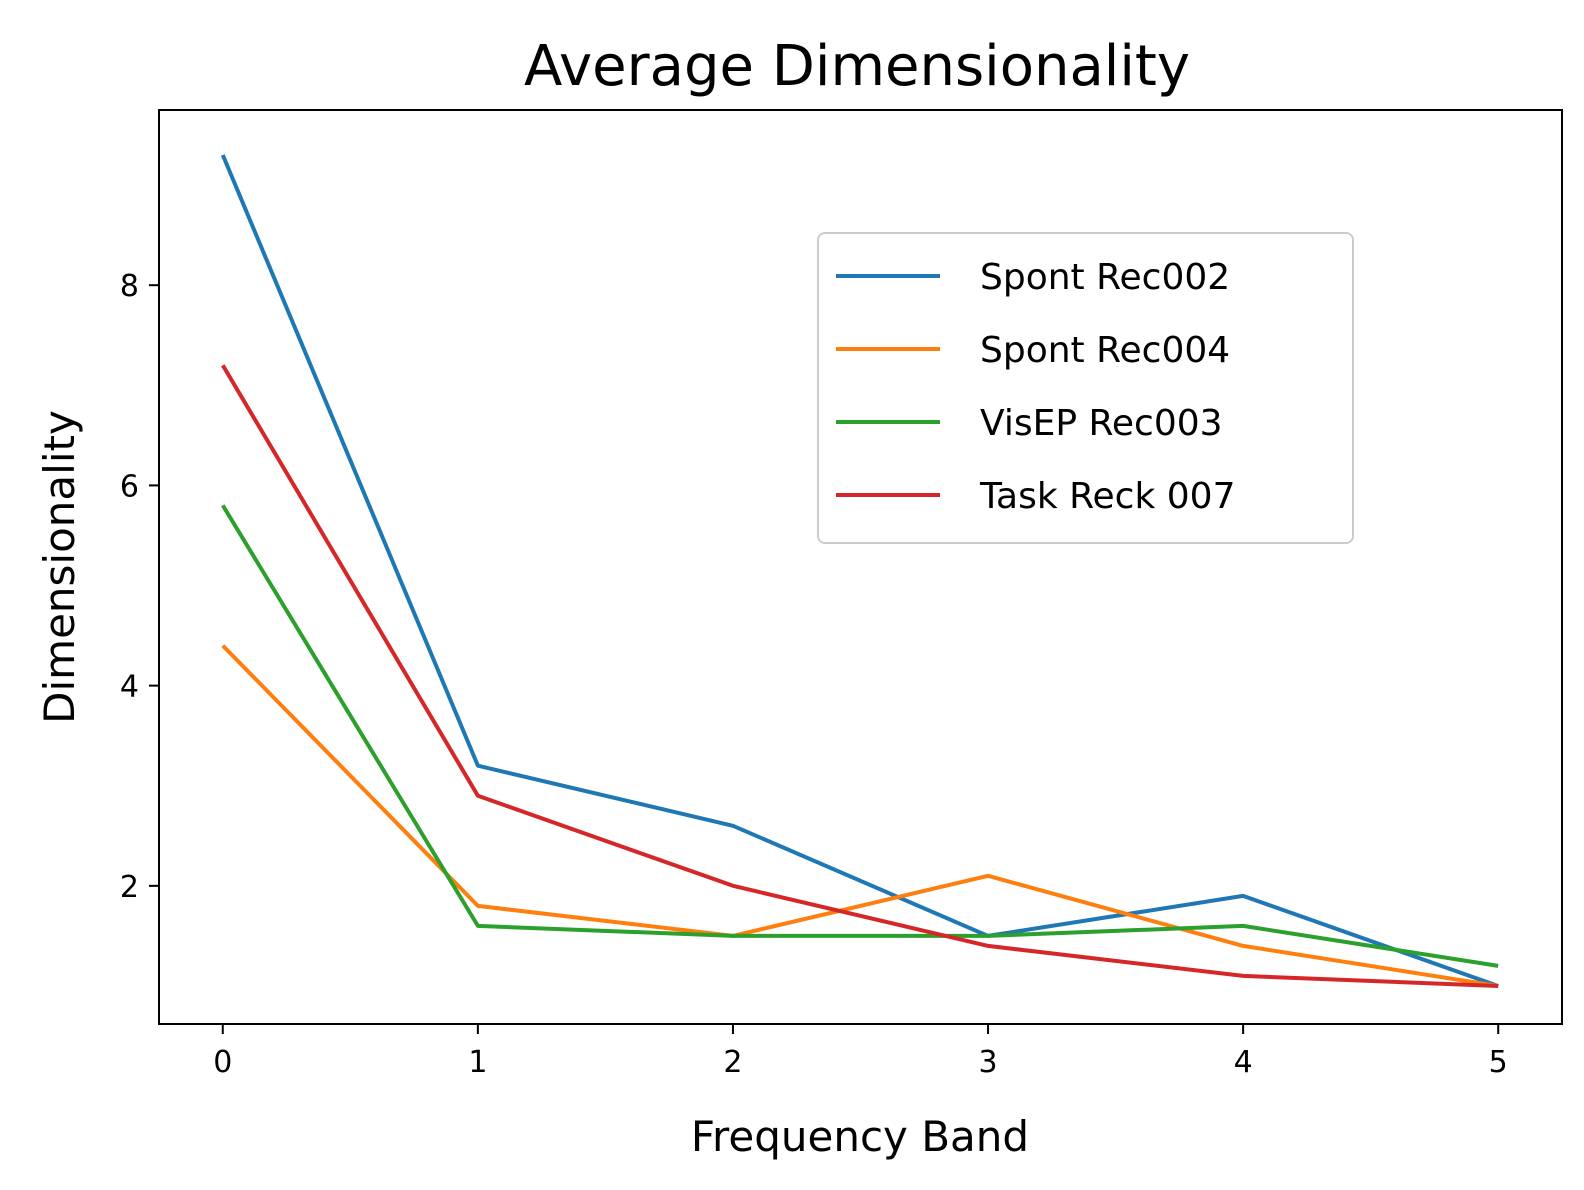 The image size is (1584, 1190). Describe the element at coordinates (129, 687) in the screenshot. I see `y-tick-label: 4` at that location.